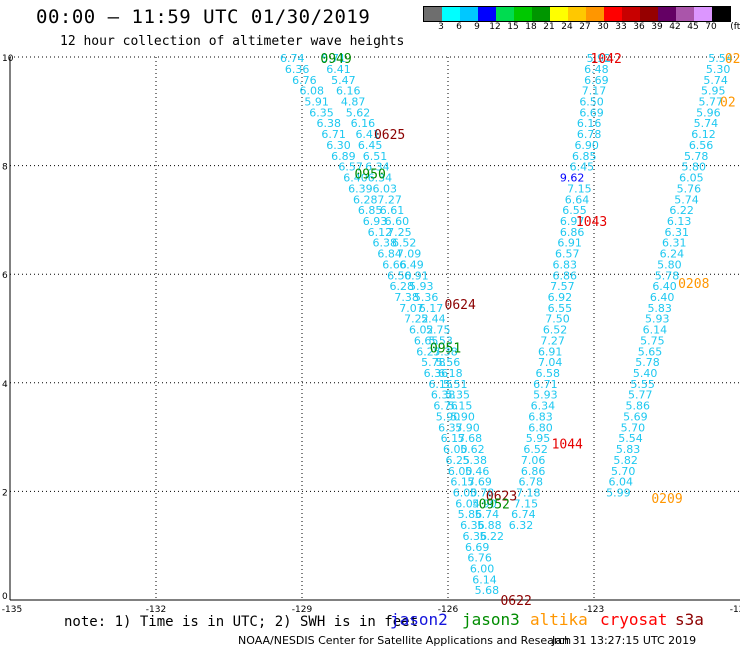 The image size is (740, 650). What do you see at coordinates (321, 112) in the screenshot?
I see `wave-height-value: 6.35` at bounding box center [321, 112].